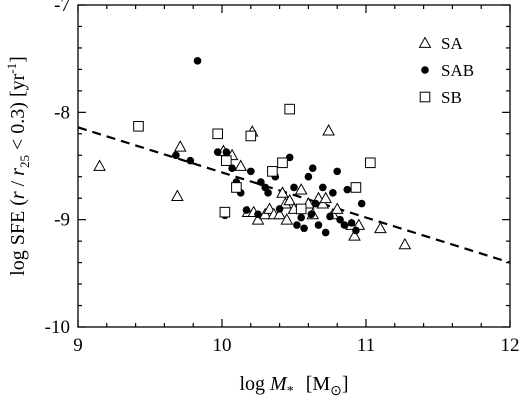 This screenshot has height=402, width=520. I want to click on x-axis-label-unit-sub: ⊙, so click(336, 391).